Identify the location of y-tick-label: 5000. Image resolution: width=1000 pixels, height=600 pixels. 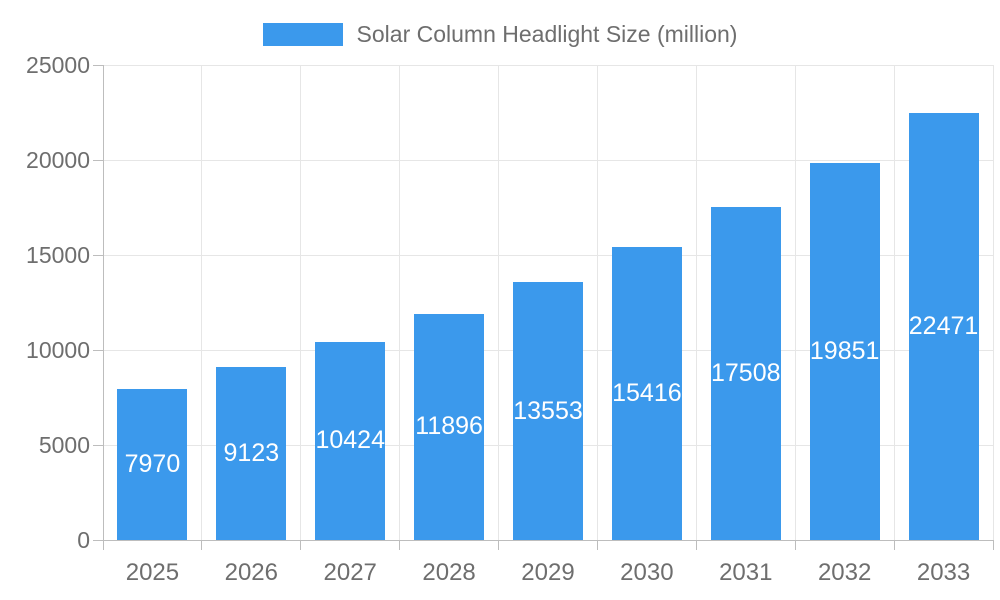
(64, 445).